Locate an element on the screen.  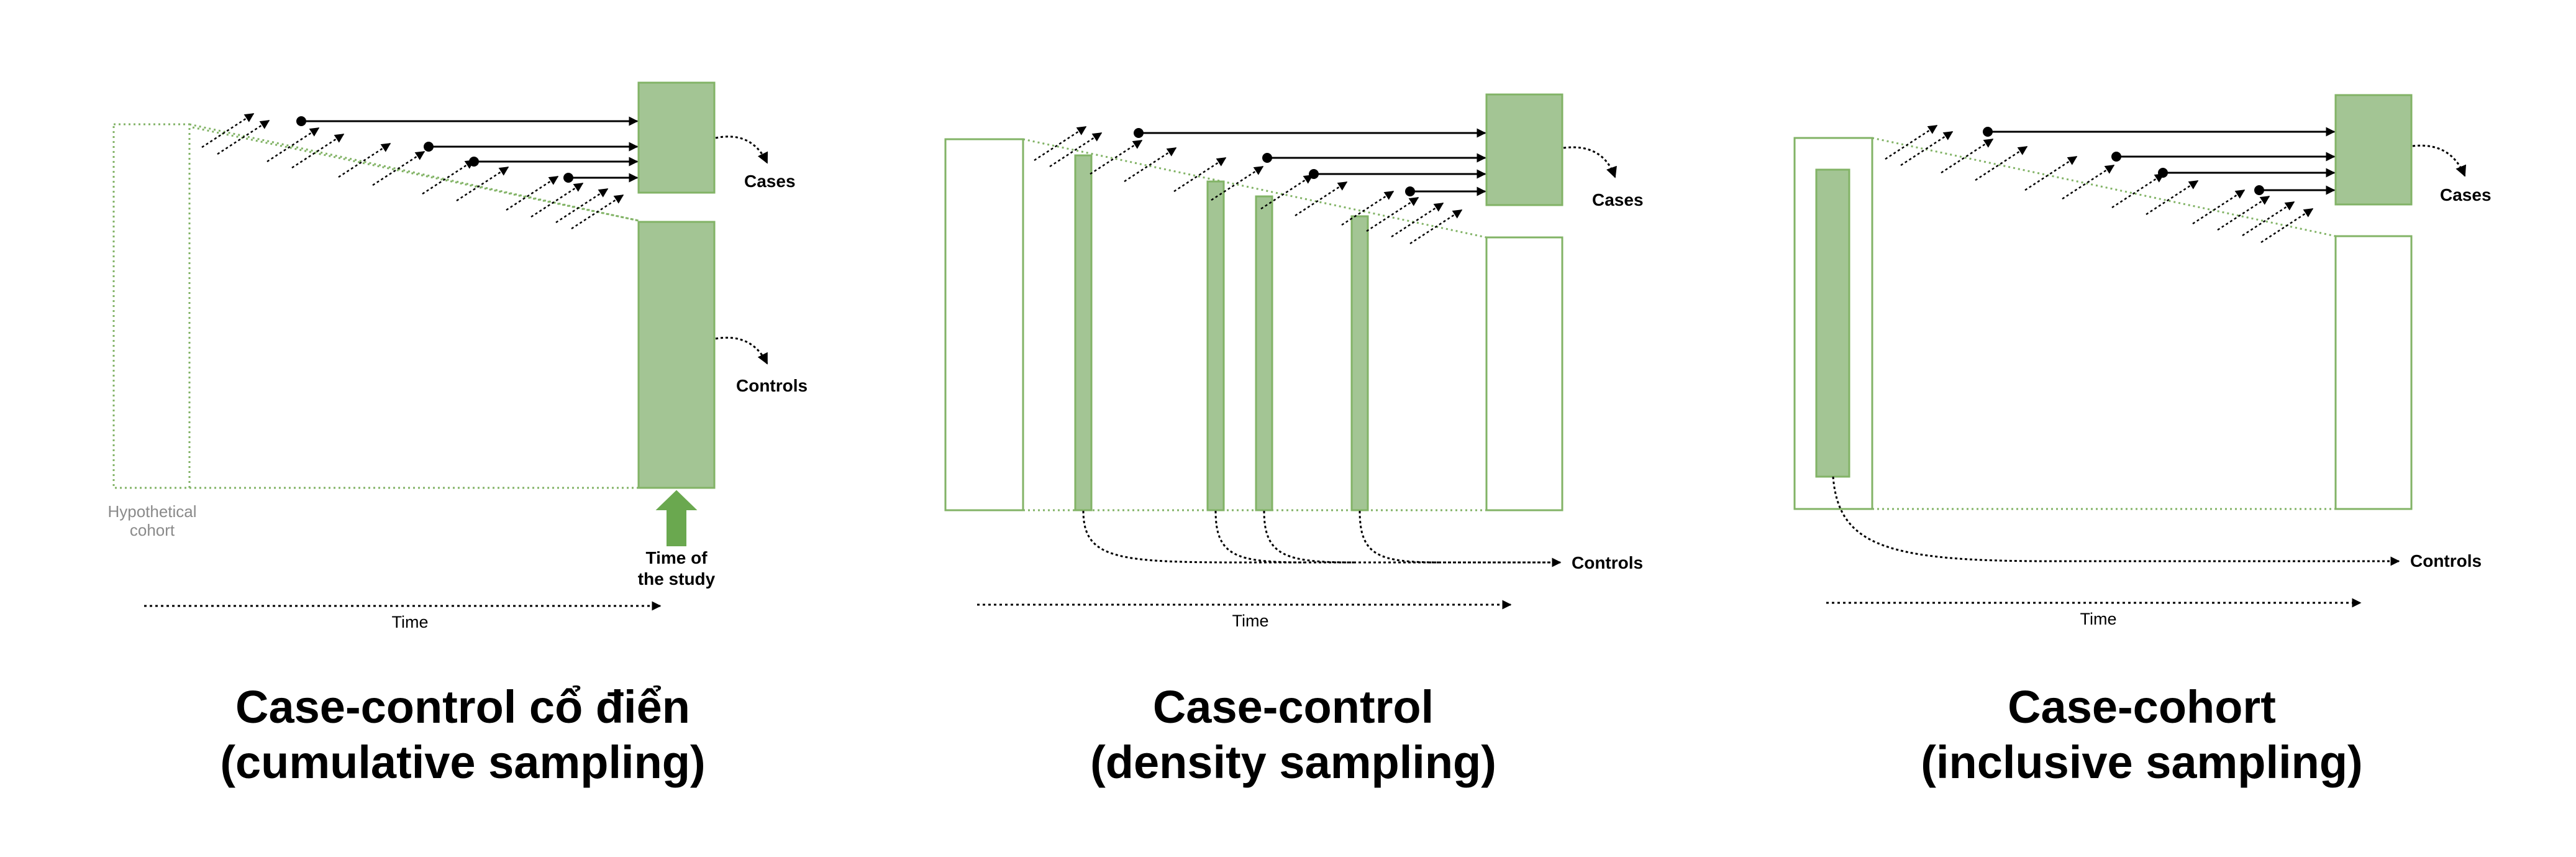
case-events is located at coordinates (470, 150).